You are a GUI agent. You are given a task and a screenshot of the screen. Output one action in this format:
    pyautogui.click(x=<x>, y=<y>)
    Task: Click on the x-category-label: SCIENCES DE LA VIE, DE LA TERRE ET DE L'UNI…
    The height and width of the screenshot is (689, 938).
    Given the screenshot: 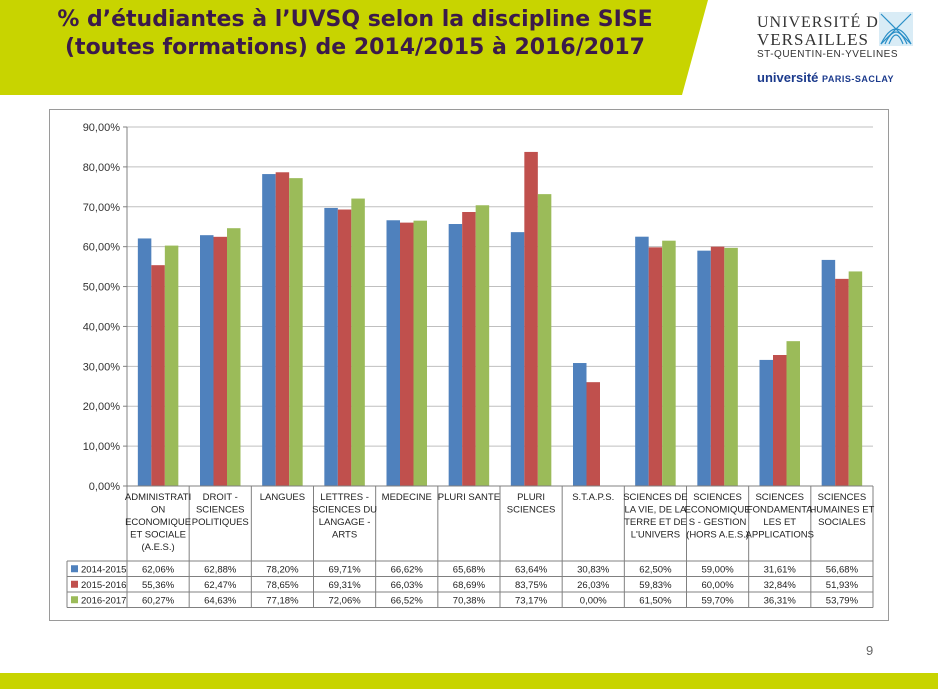 What is the action you would take?
    pyautogui.click(x=655, y=516)
    